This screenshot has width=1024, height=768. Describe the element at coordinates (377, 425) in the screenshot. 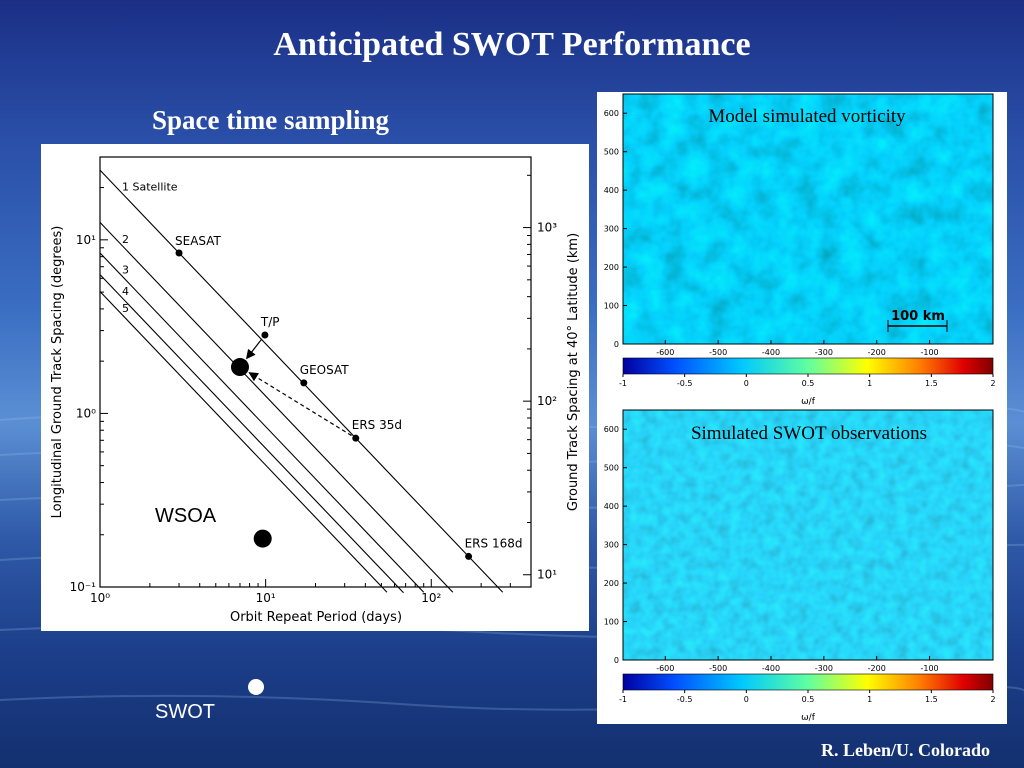

I see `satellite-label: ERS 35d` at that location.